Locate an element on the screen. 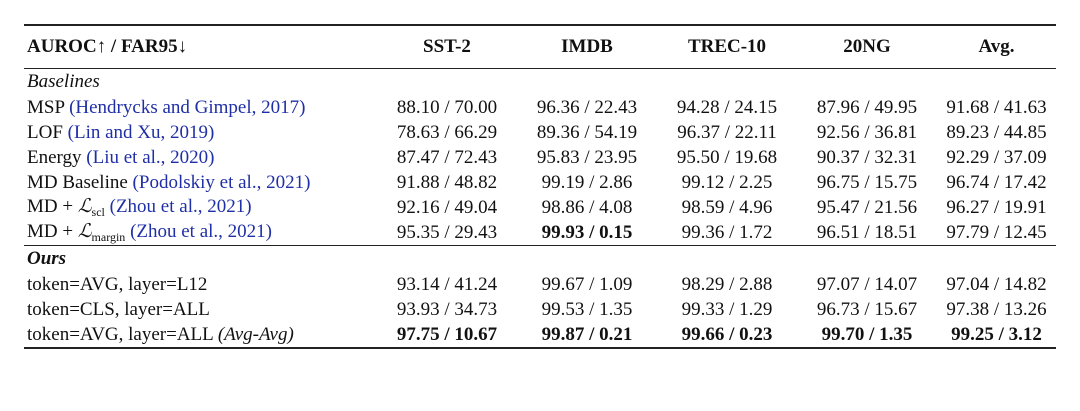 The width and height of the screenshot is (1080, 411). loss-subscript: scl is located at coordinates (98, 211).